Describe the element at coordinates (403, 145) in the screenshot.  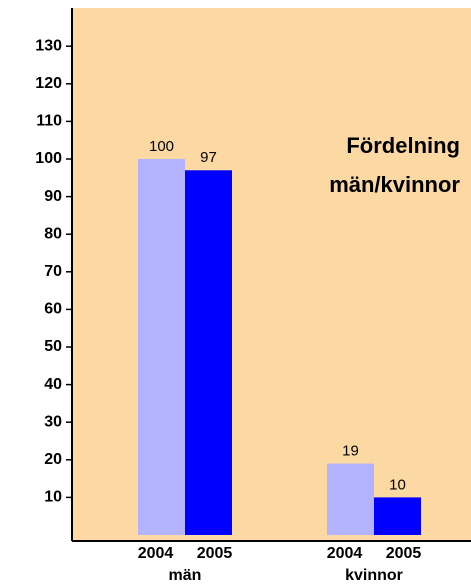
I see `annotation: Fördelning` at that location.